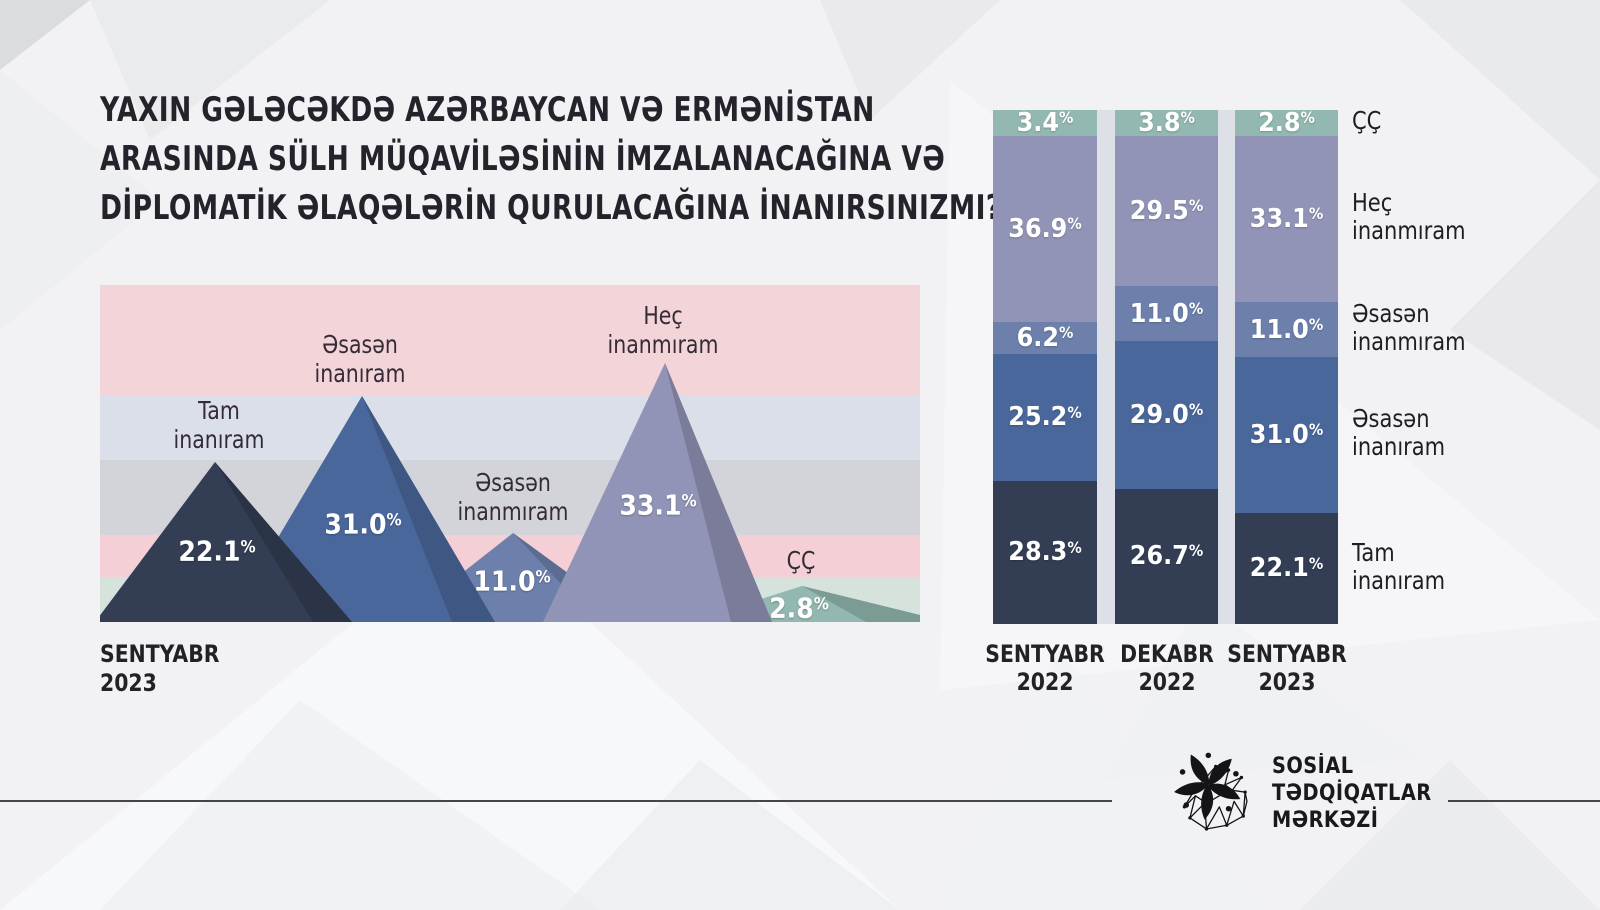  Describe the element at coordinates (1159, 556) in the screenshot. I see `segment-value-number: 26.7` at that location.